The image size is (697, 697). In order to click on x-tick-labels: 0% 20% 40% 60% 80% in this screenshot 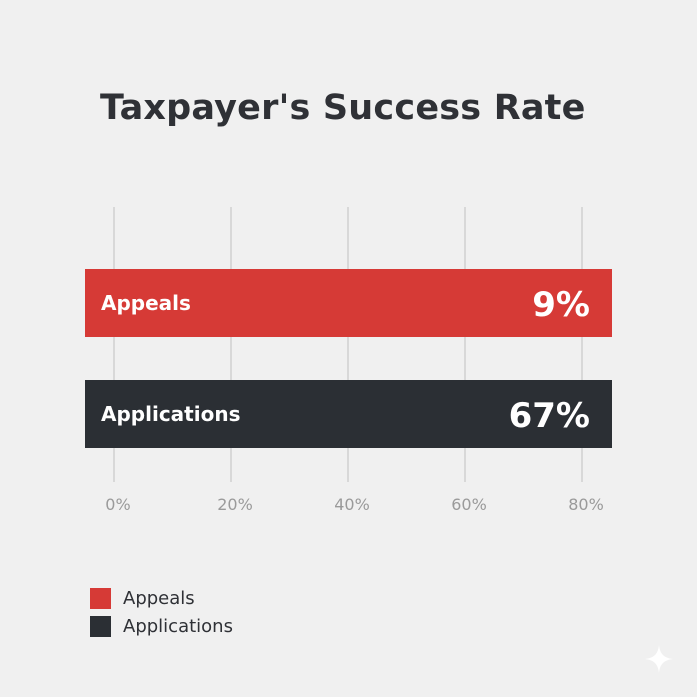, I will do `click(354, 504)`.